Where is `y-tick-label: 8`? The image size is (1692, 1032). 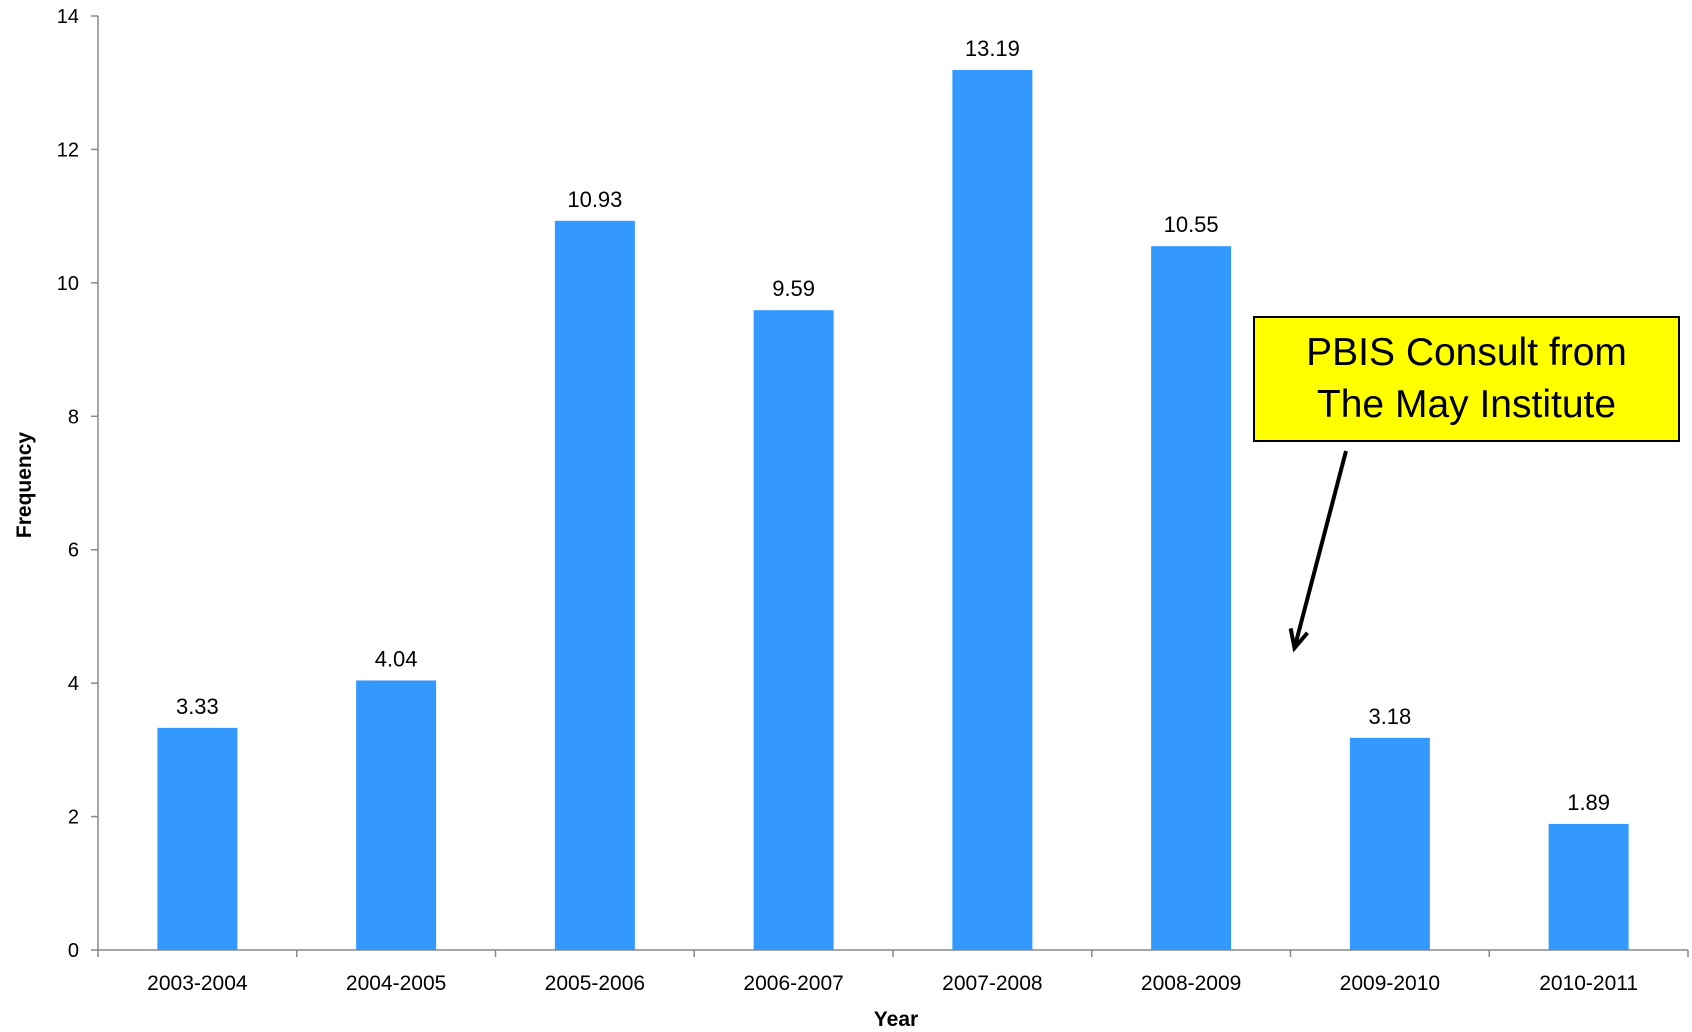
y-tick-label: 8 is located at coordinates (73, 417).